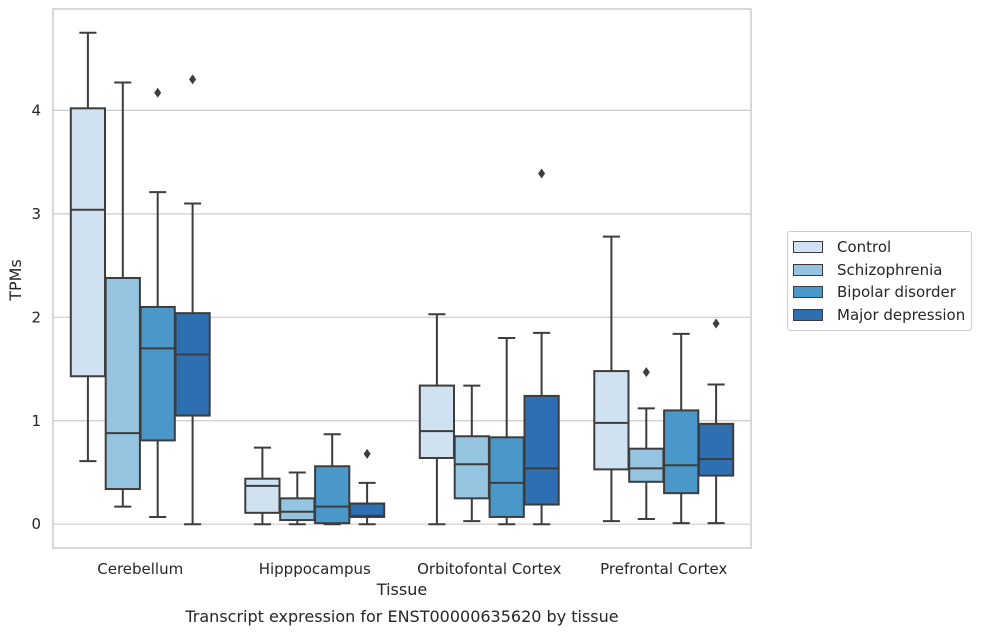 This screenshot has height=634, width=983. Describe the element at coordinates (36, 524) in the screenshot. I see `y-tick-label: 0` at that location.